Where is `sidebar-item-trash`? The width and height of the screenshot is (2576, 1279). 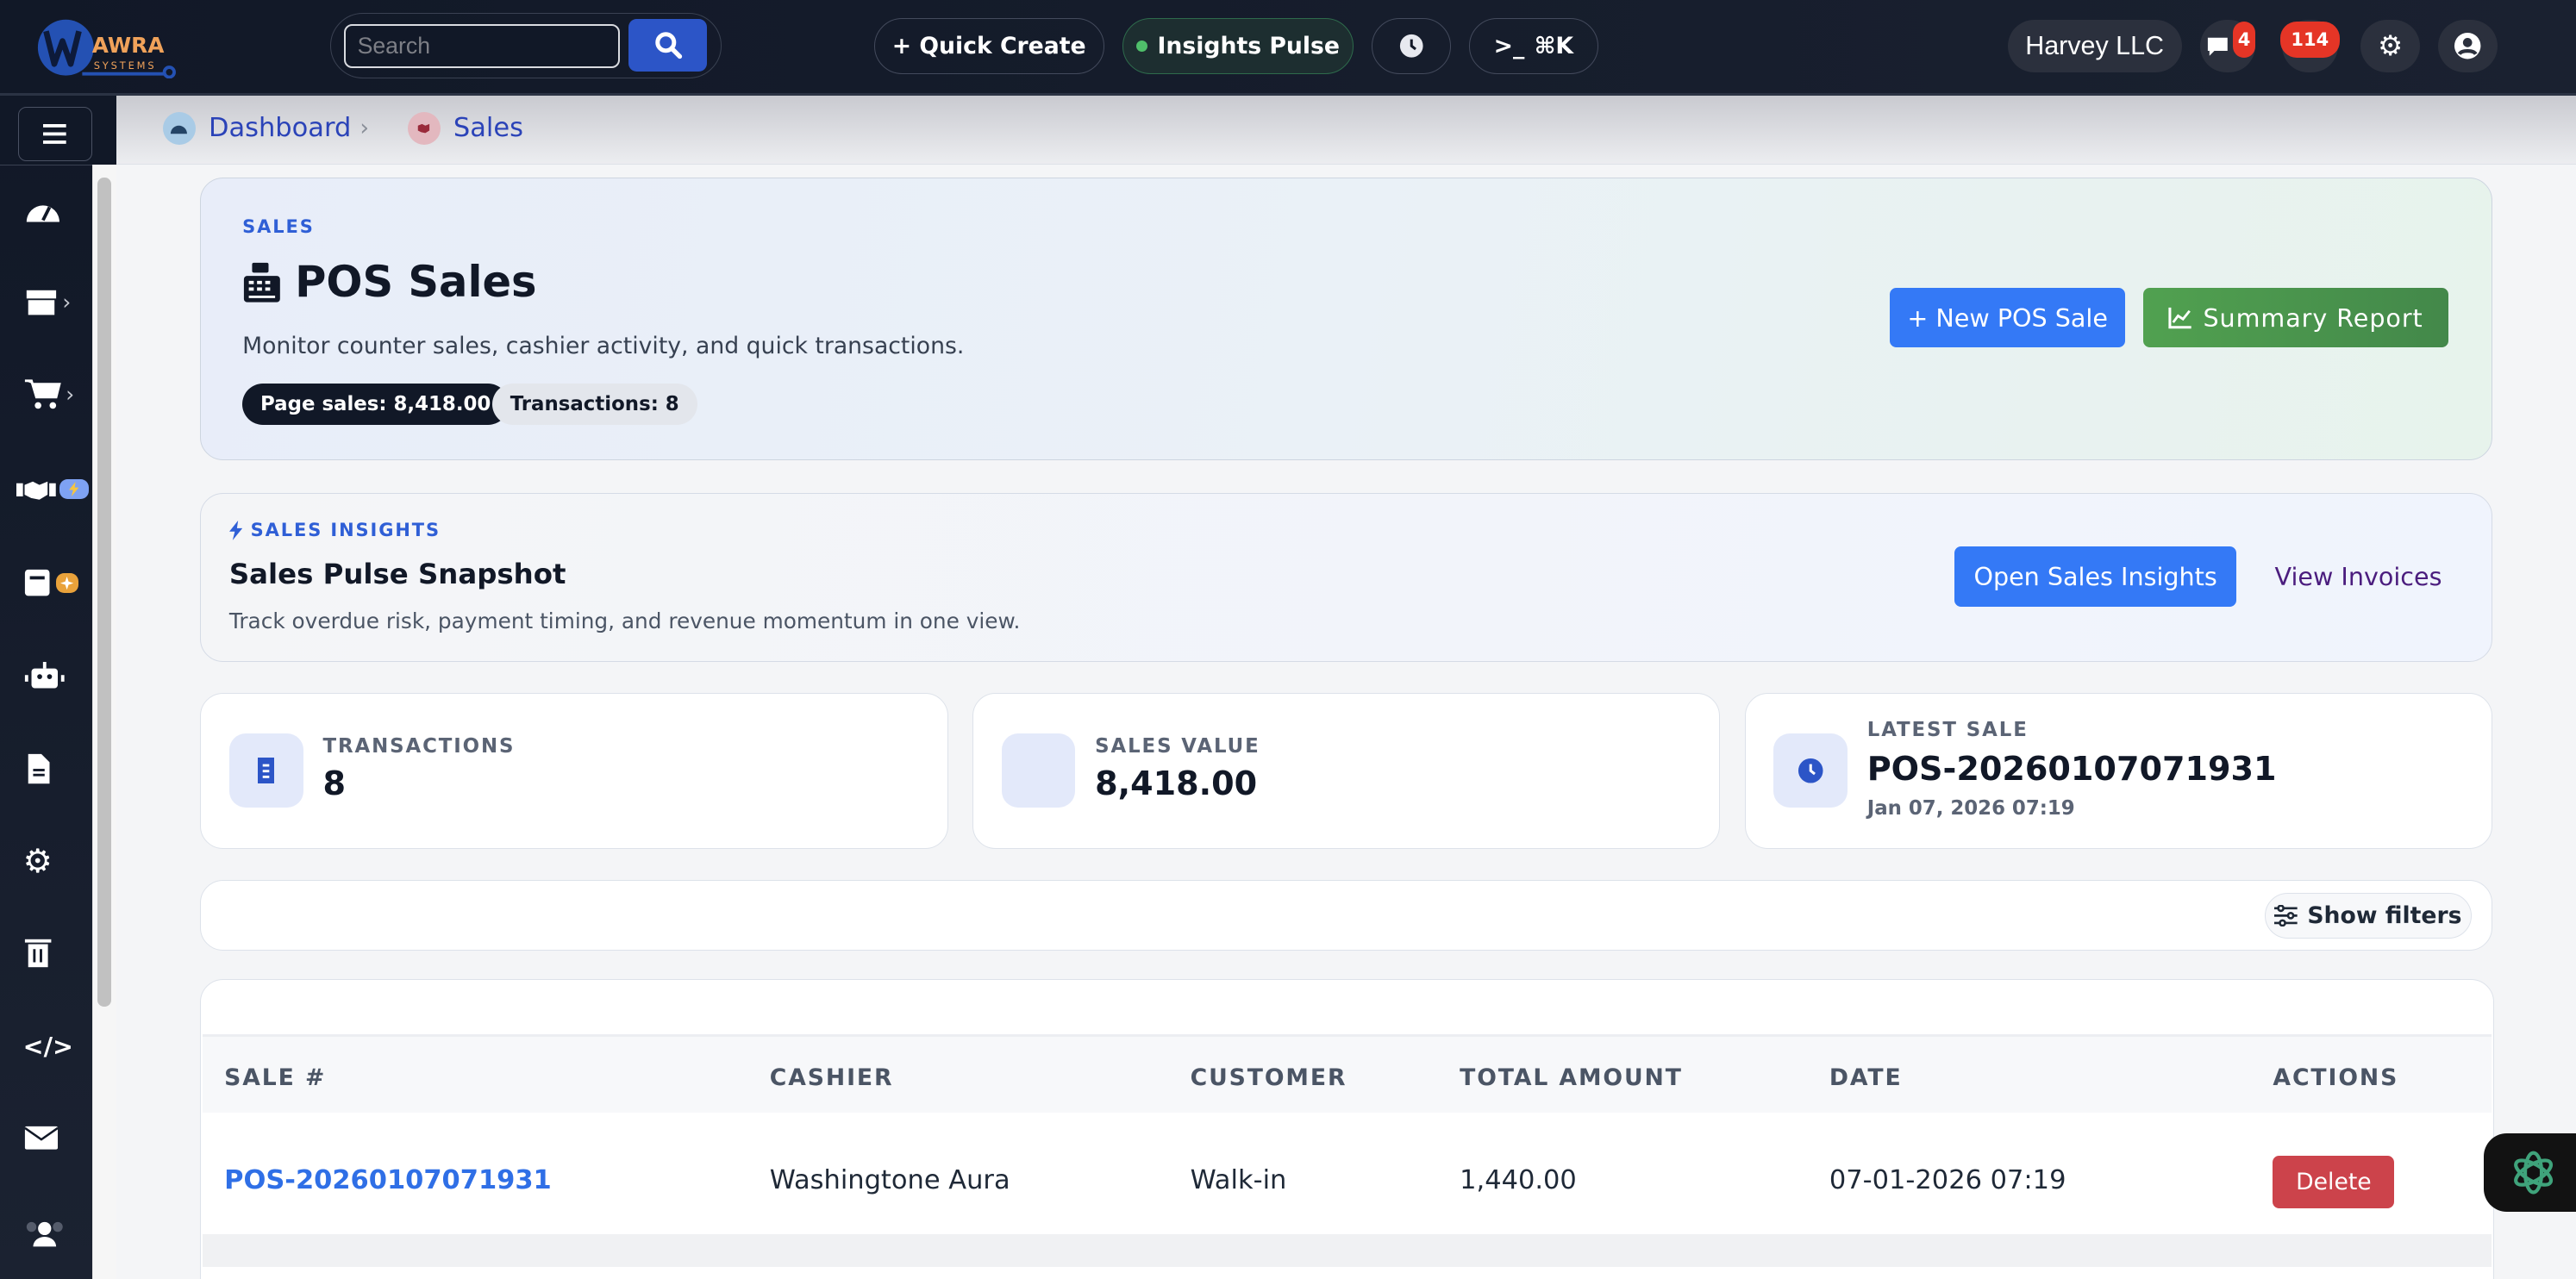
sidebar-item-trash is located at coordinates (54, 953).